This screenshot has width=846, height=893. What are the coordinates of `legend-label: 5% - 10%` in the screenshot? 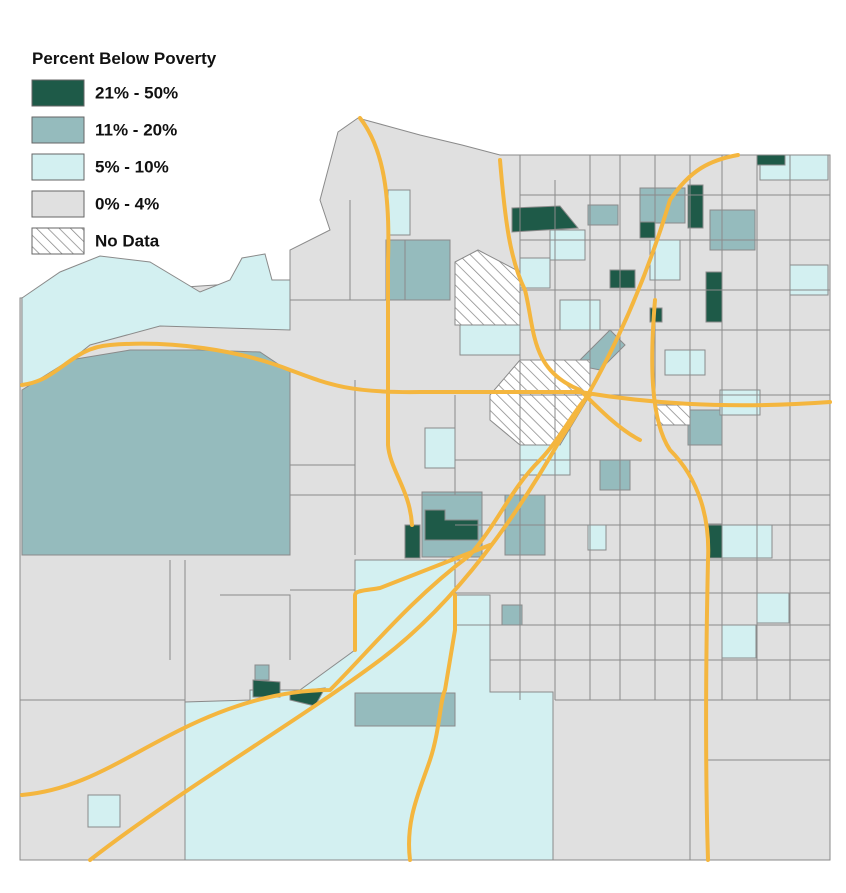 It's located at (132, 166).